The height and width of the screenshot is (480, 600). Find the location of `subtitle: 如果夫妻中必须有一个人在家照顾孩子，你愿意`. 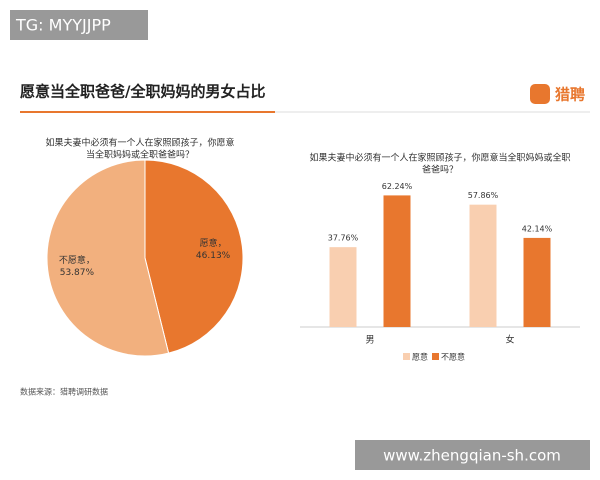

subtitle: 如果夫妻中必须有一个人在家照顾孩子，你愿意 is located at coordinates (139, 143).